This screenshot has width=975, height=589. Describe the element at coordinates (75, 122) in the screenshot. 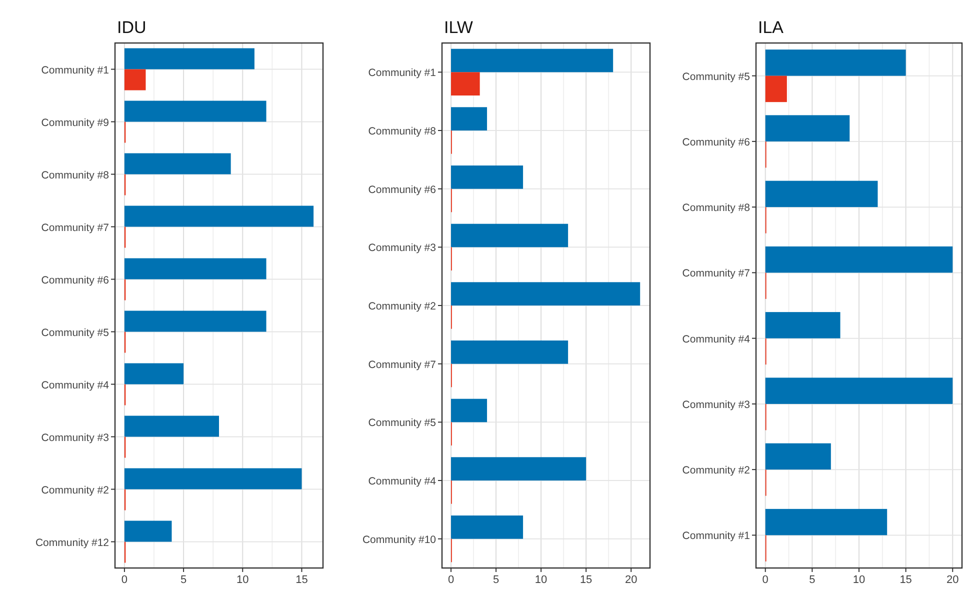

I see `y-tick-label: Community #9` at that location.